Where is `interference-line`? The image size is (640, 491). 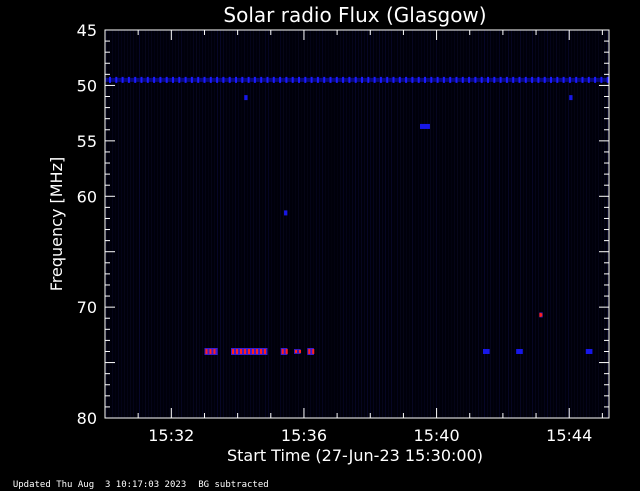 interference-line is located at coordinates (357, 79).